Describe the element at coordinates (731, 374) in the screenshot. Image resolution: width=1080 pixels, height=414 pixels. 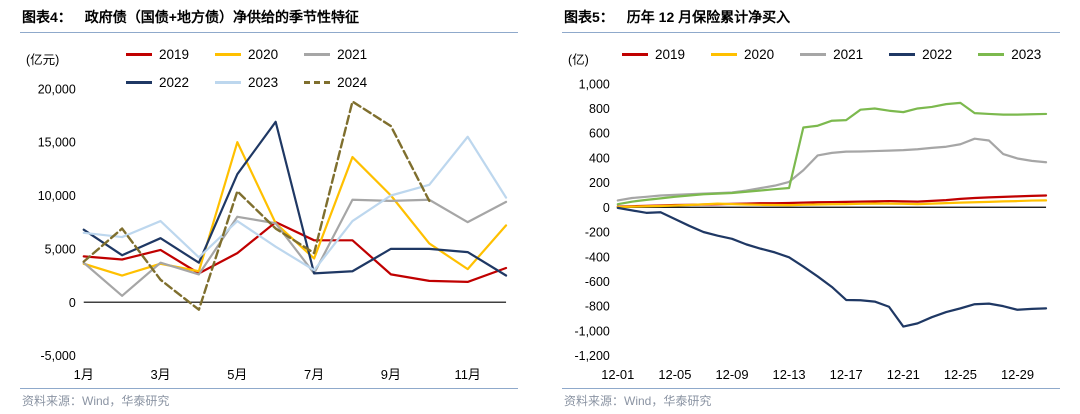
I see `x-tick-label: 12-09` at that location.